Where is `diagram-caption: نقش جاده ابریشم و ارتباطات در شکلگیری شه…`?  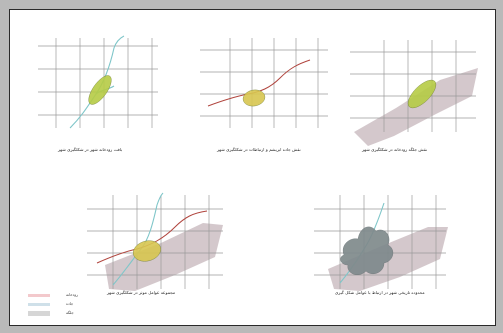
diagram-caption: نقش جاده ابریشم و ارتباطات در شکلگیری شه… is located at coordinates (259, 149).